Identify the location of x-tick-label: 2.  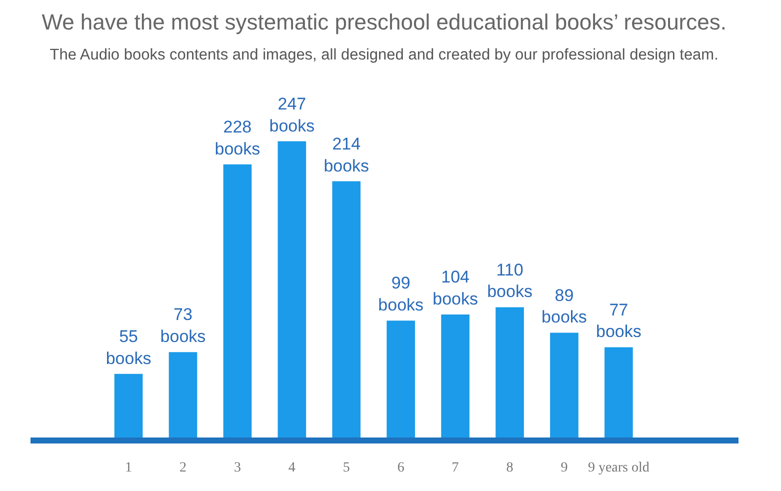
(182, 468).